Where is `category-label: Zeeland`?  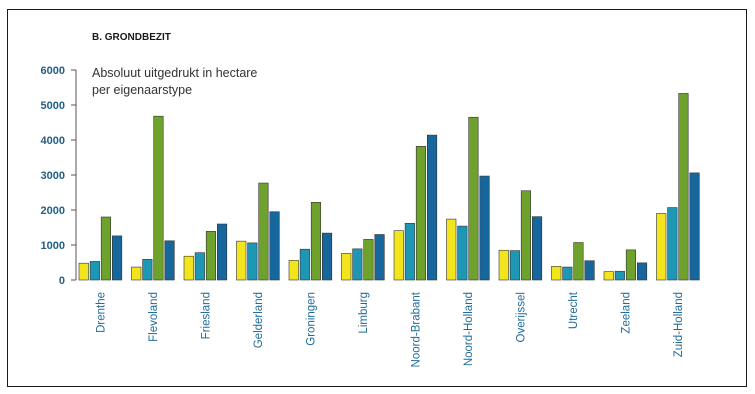 category-label: Zeeland is located at coordinates (626, 313).